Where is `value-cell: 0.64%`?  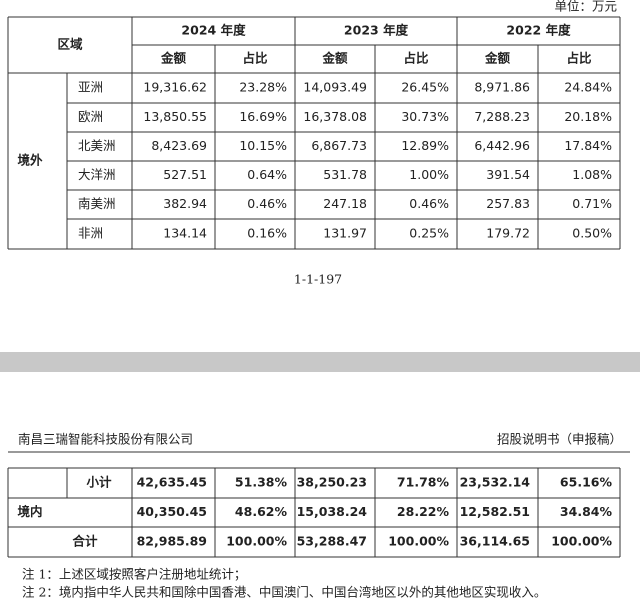 value-cell: 0.64% is located at coordinates (267, 174).